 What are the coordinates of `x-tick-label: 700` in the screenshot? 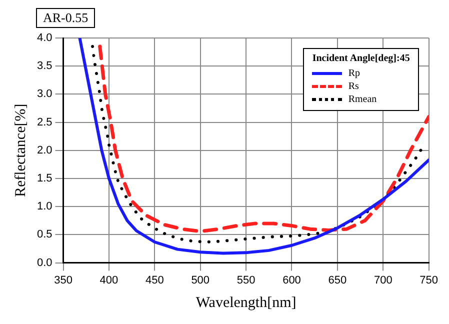 It's located at (383, 280).